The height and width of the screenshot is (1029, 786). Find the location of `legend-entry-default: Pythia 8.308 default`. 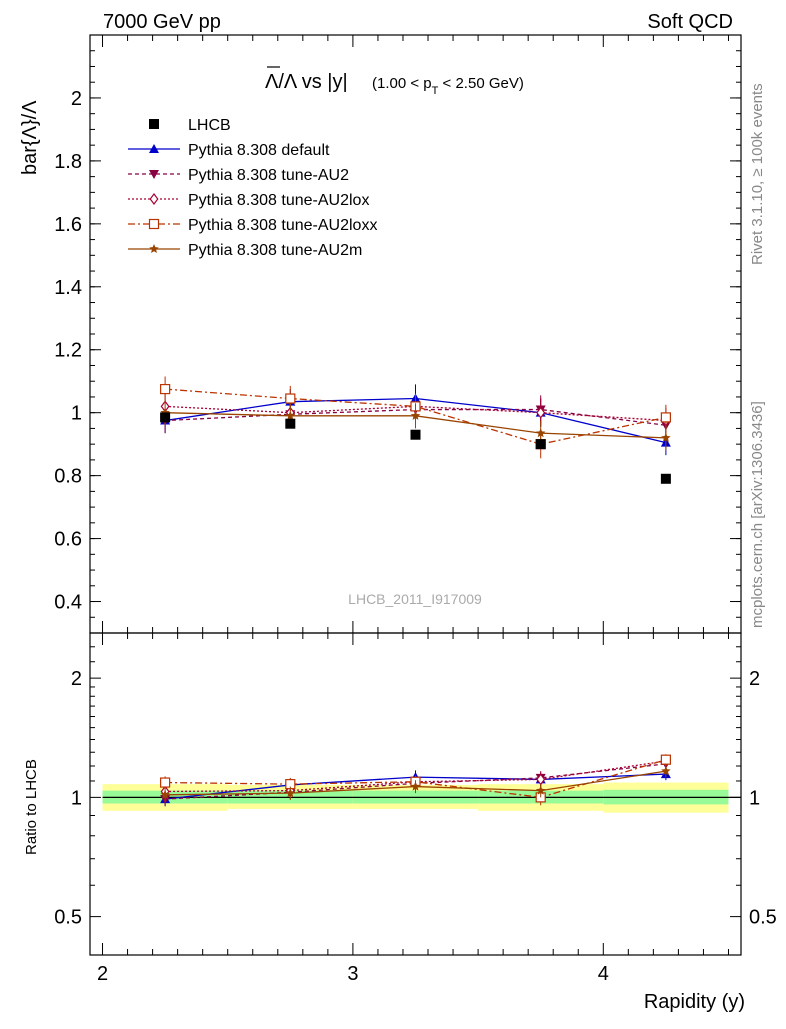

legend-entry-default: Pythia 8.308 default is located at coordinates (229, 150).